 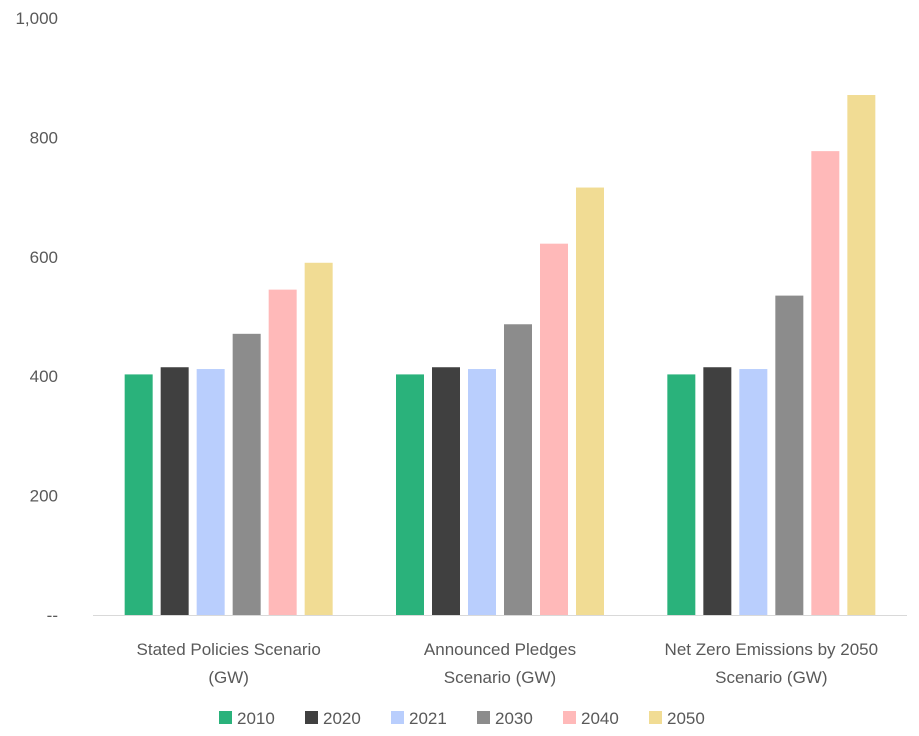 What do you see at coordinates (462, 718) in the screenshot?
I see `legend: 2010 2020 2021 2030 2040 2050` at bounding box center [462, 718].